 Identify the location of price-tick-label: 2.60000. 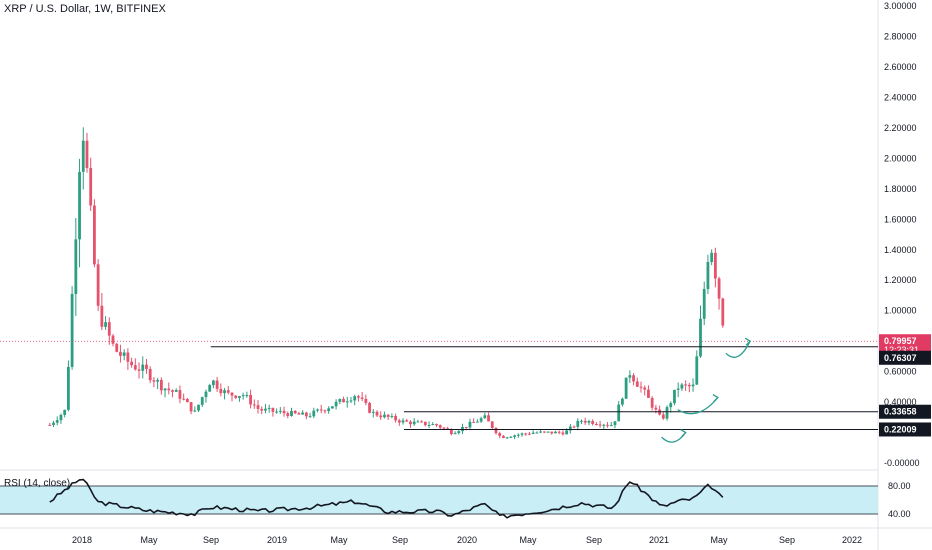
(900, 67).